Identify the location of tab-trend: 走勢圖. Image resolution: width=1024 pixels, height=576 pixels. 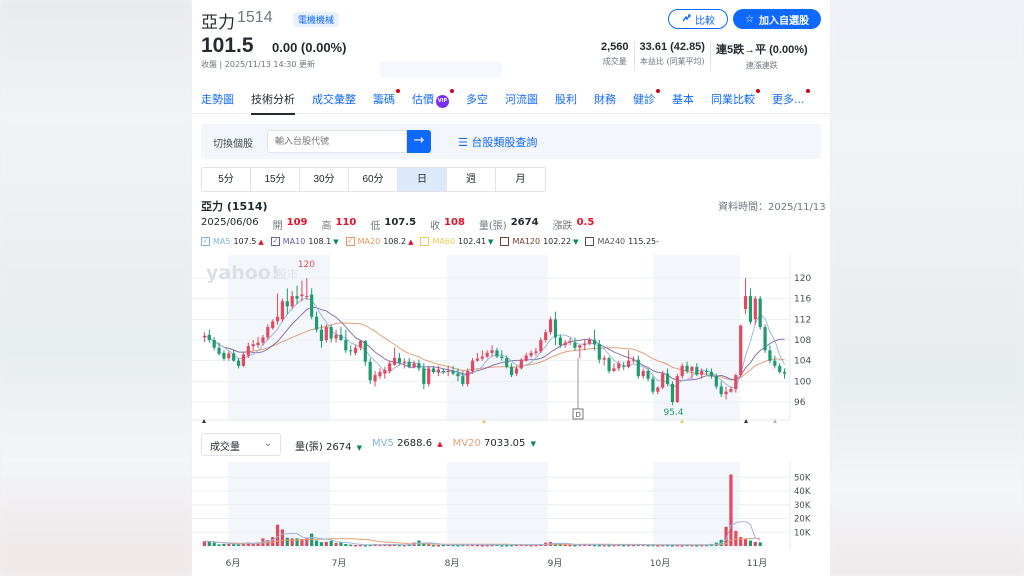
(217, 99).